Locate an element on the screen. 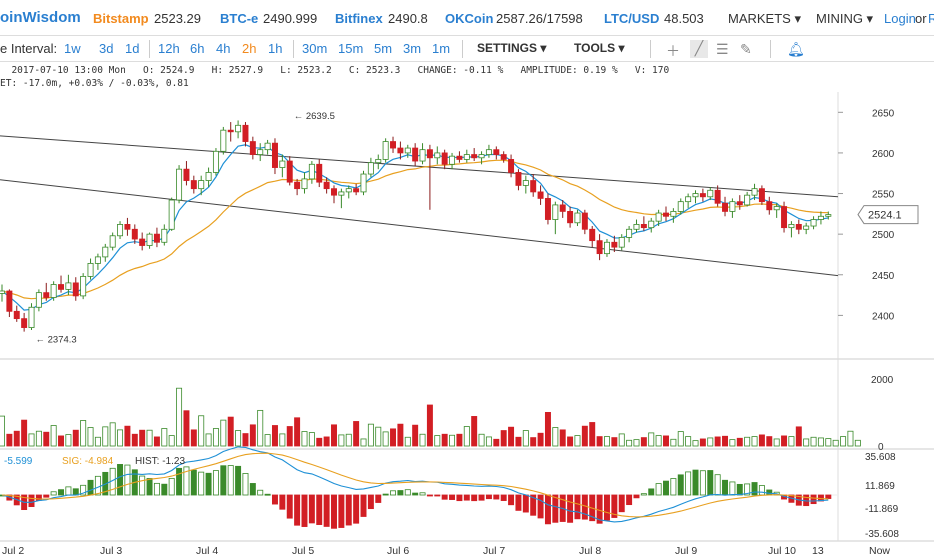 The width and height of the screenshot is (934, 560). fib-icon: ☰ is located at coordinates (722, 49).